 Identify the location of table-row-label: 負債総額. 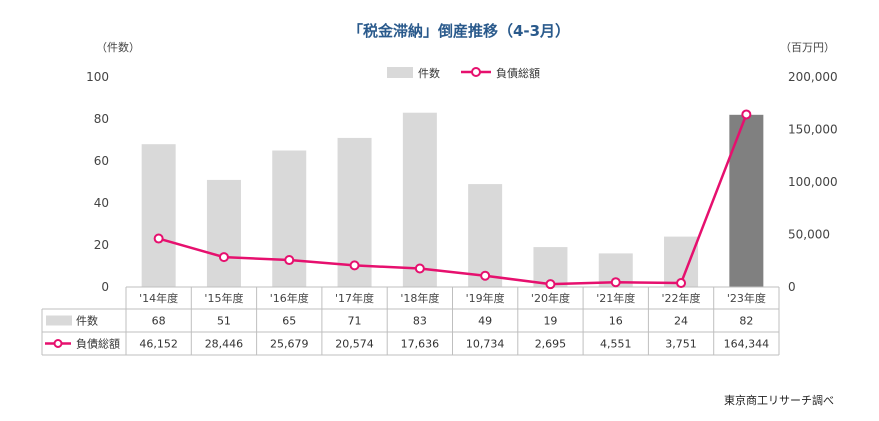
(98, 344).